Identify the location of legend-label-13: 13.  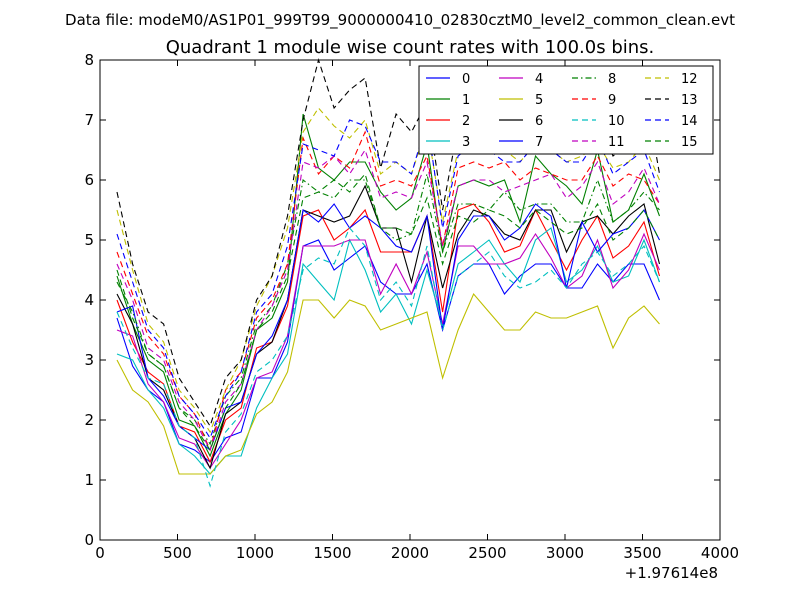
(689, 100).